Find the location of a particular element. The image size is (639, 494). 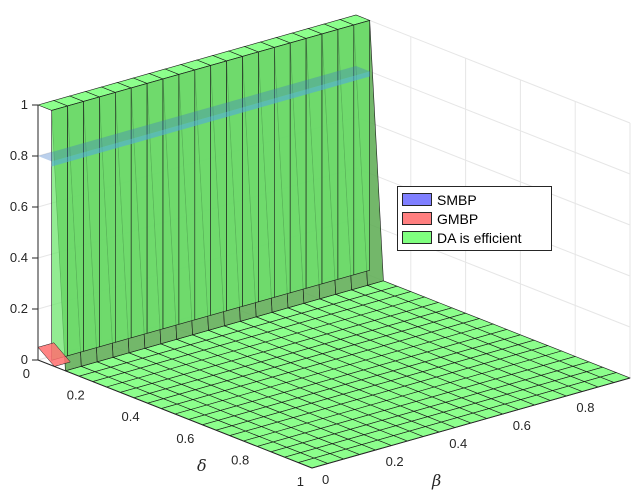

z-tick-label: 0.2 is located at coordinates (19, 308).